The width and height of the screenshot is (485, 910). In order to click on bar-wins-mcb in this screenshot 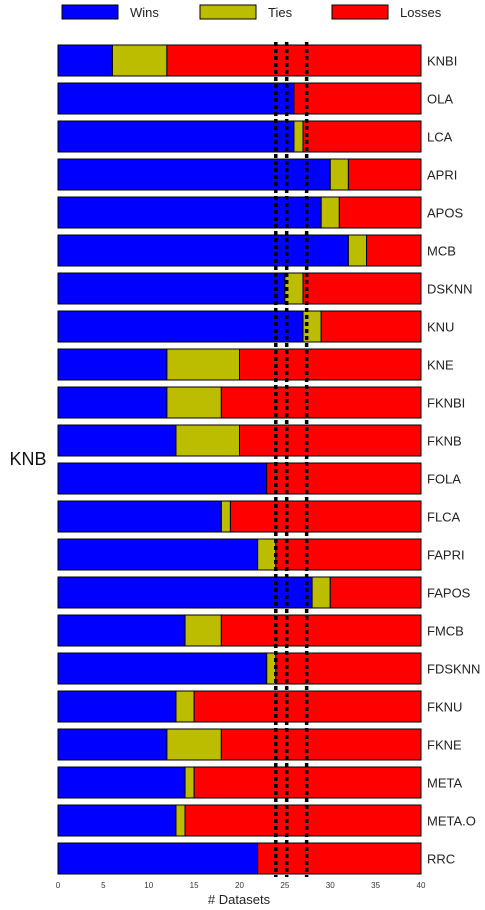, I will do `click(203, 250)`.